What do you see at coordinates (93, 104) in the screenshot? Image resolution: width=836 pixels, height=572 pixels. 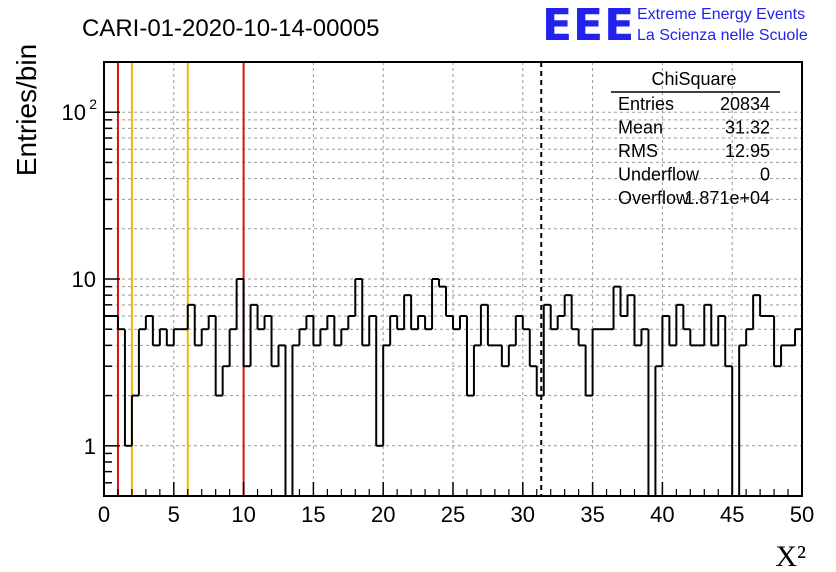 I see `y-tick-exponent: 2` at bounding box center [93, 104].